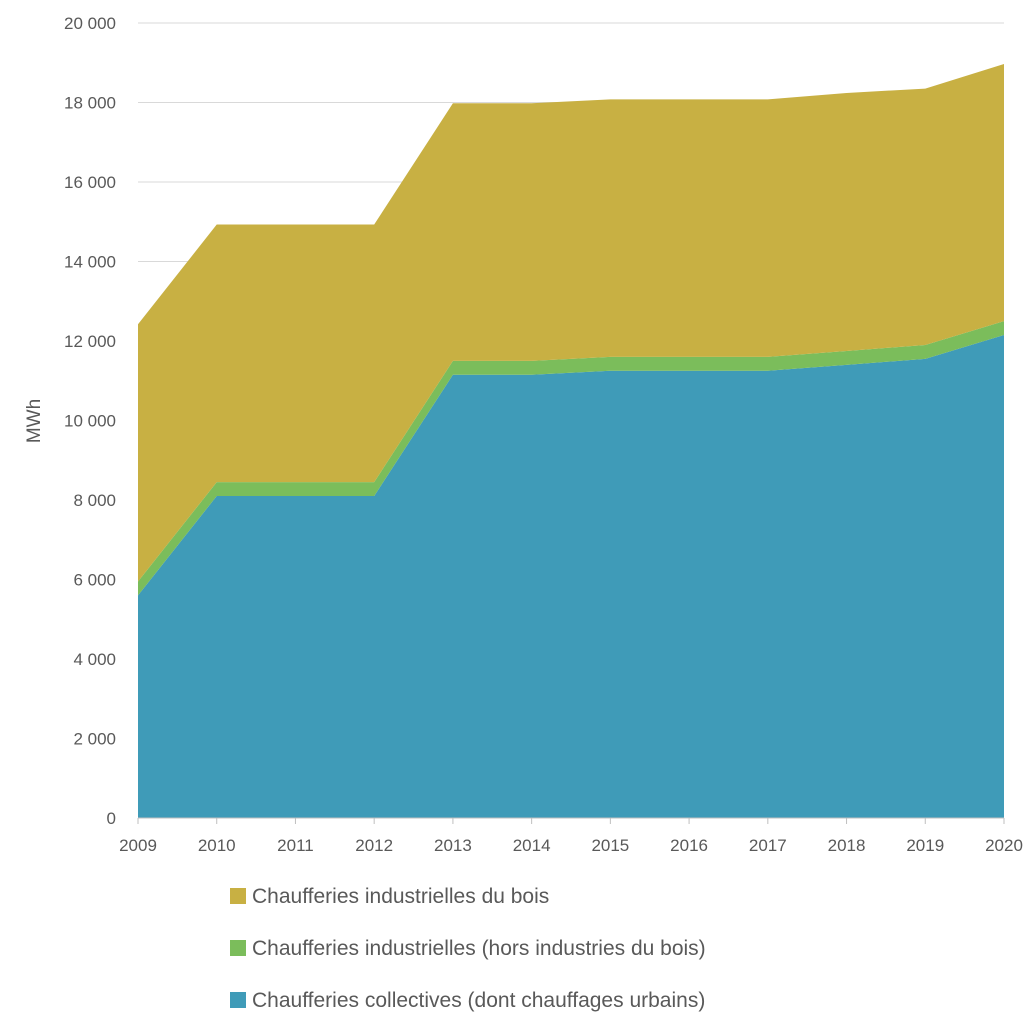 Image resolution: width=1031 pixels, height=1022 pixels. I want to click on x-tick-label: 2016, so click(689, 845).